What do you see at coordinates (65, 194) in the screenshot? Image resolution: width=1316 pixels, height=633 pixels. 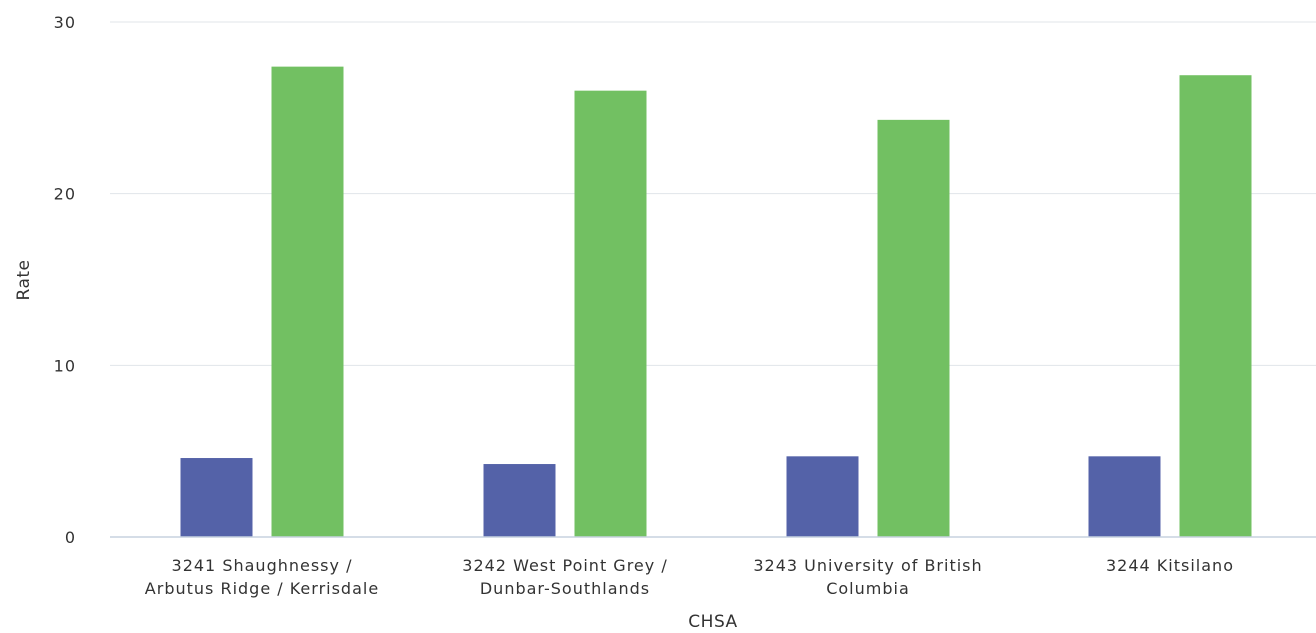 I see `y-tick-label: 20` at bounding box center [65, 194].